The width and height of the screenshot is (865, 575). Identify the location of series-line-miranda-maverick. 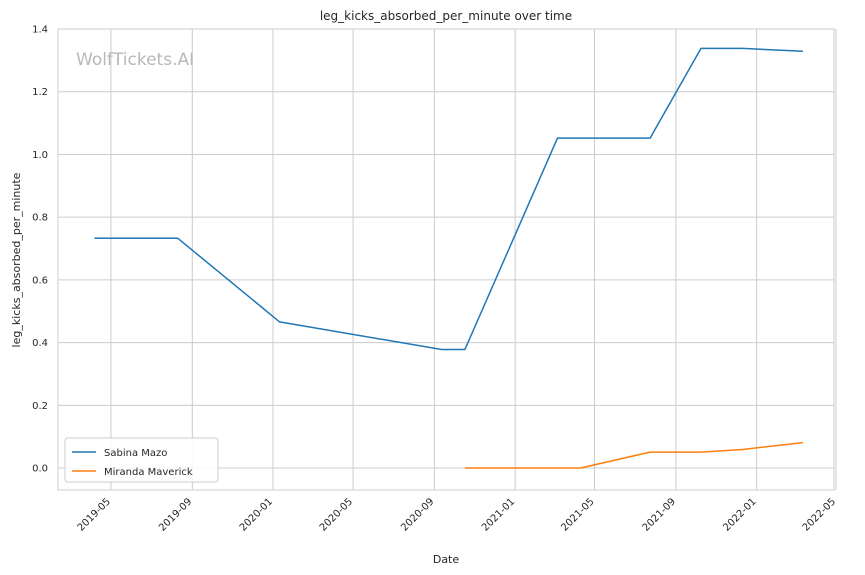
(633, 455).